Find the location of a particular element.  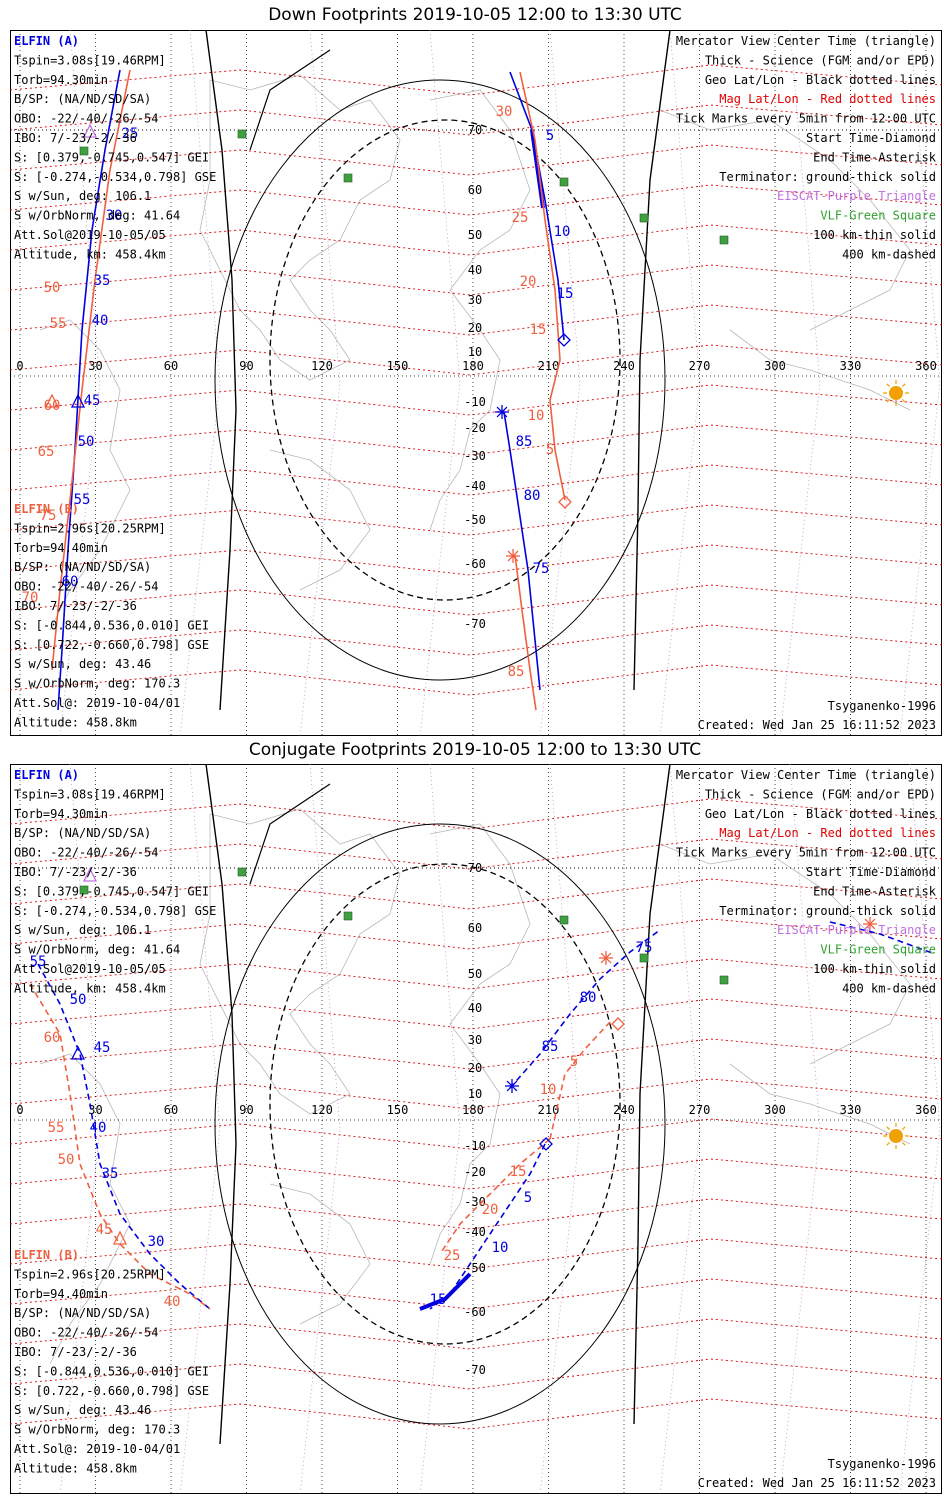

footer-model: Tsyganenko-1996 is located at coordinates (882, 1464).